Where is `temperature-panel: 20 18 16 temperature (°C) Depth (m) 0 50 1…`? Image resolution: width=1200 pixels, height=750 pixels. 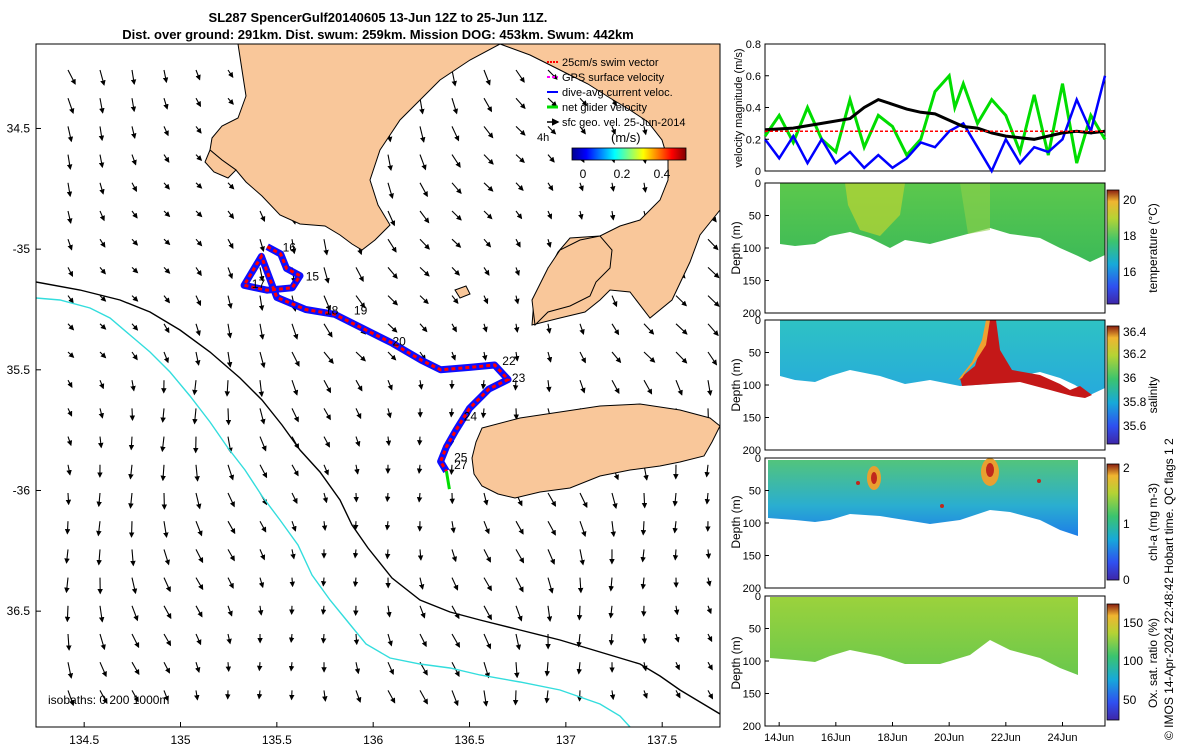
temperature-panel: 20 18 16 temperature (°C) Depth (m) 0 50 1… is located at coordinates (944, 249).